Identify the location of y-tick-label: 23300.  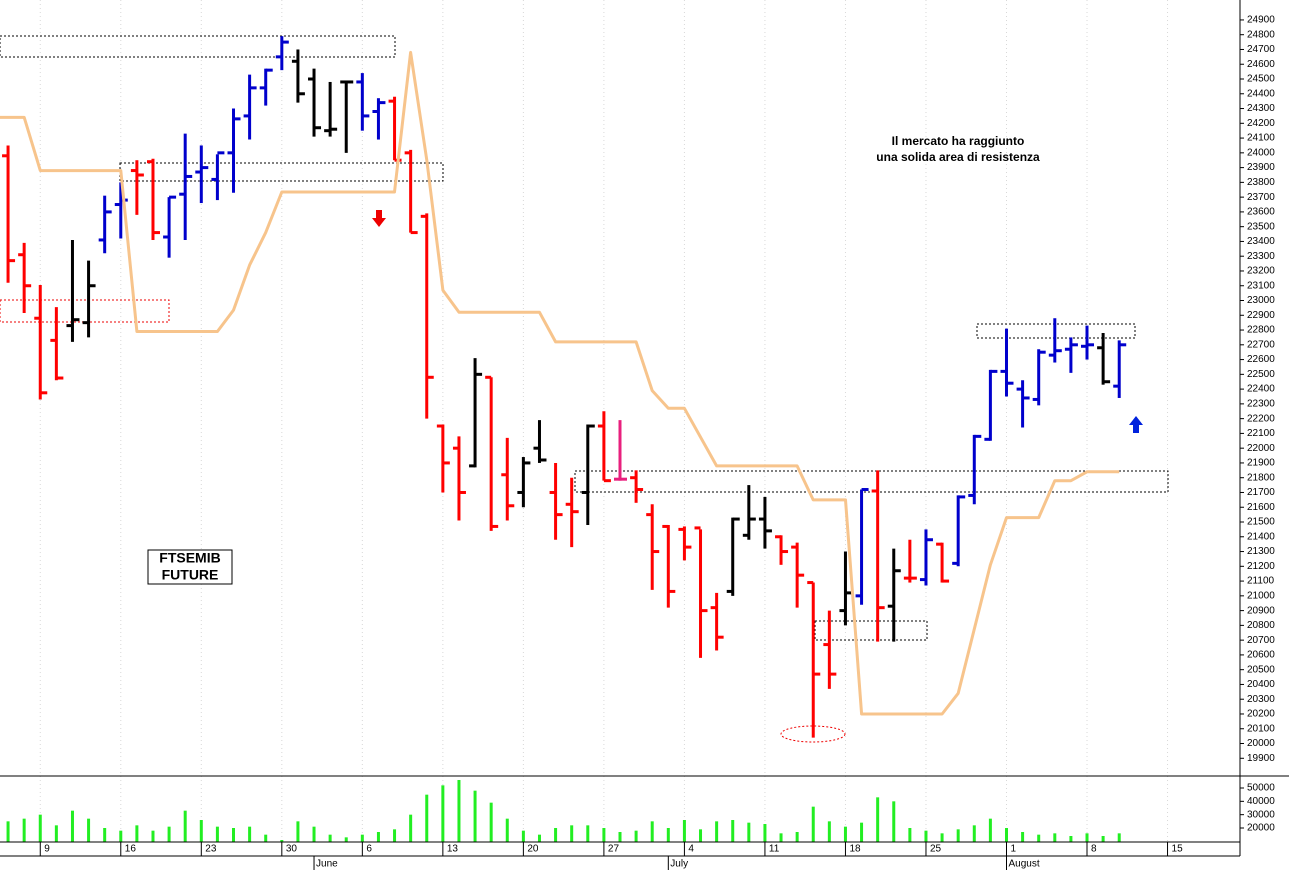
(1261, 256).